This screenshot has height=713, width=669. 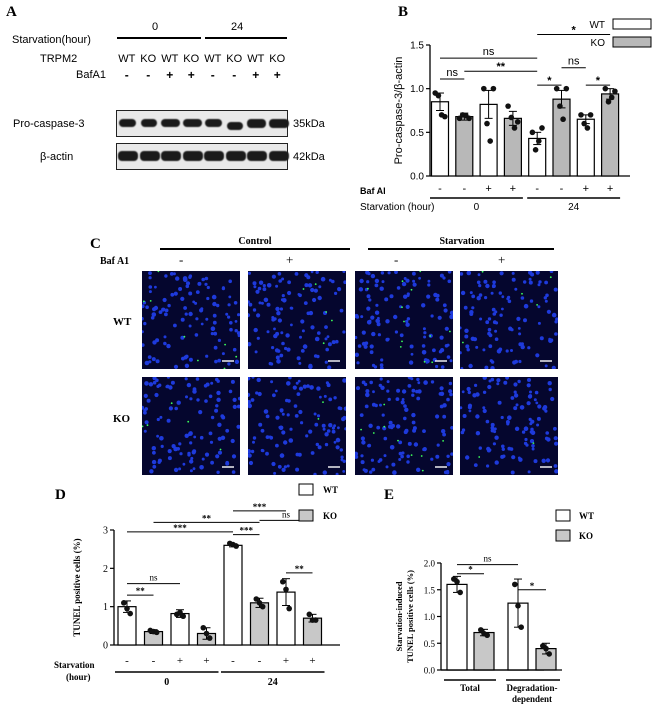 I want to click on beta-actin-blot, so click(x=202, y=156).